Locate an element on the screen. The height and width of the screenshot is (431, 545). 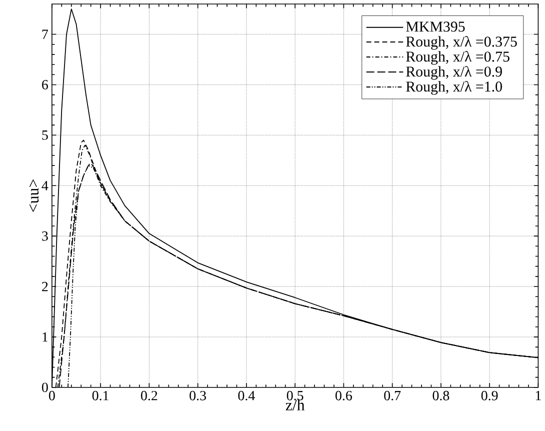
x-tick-label: 0 is located at coordinates (51, 395).